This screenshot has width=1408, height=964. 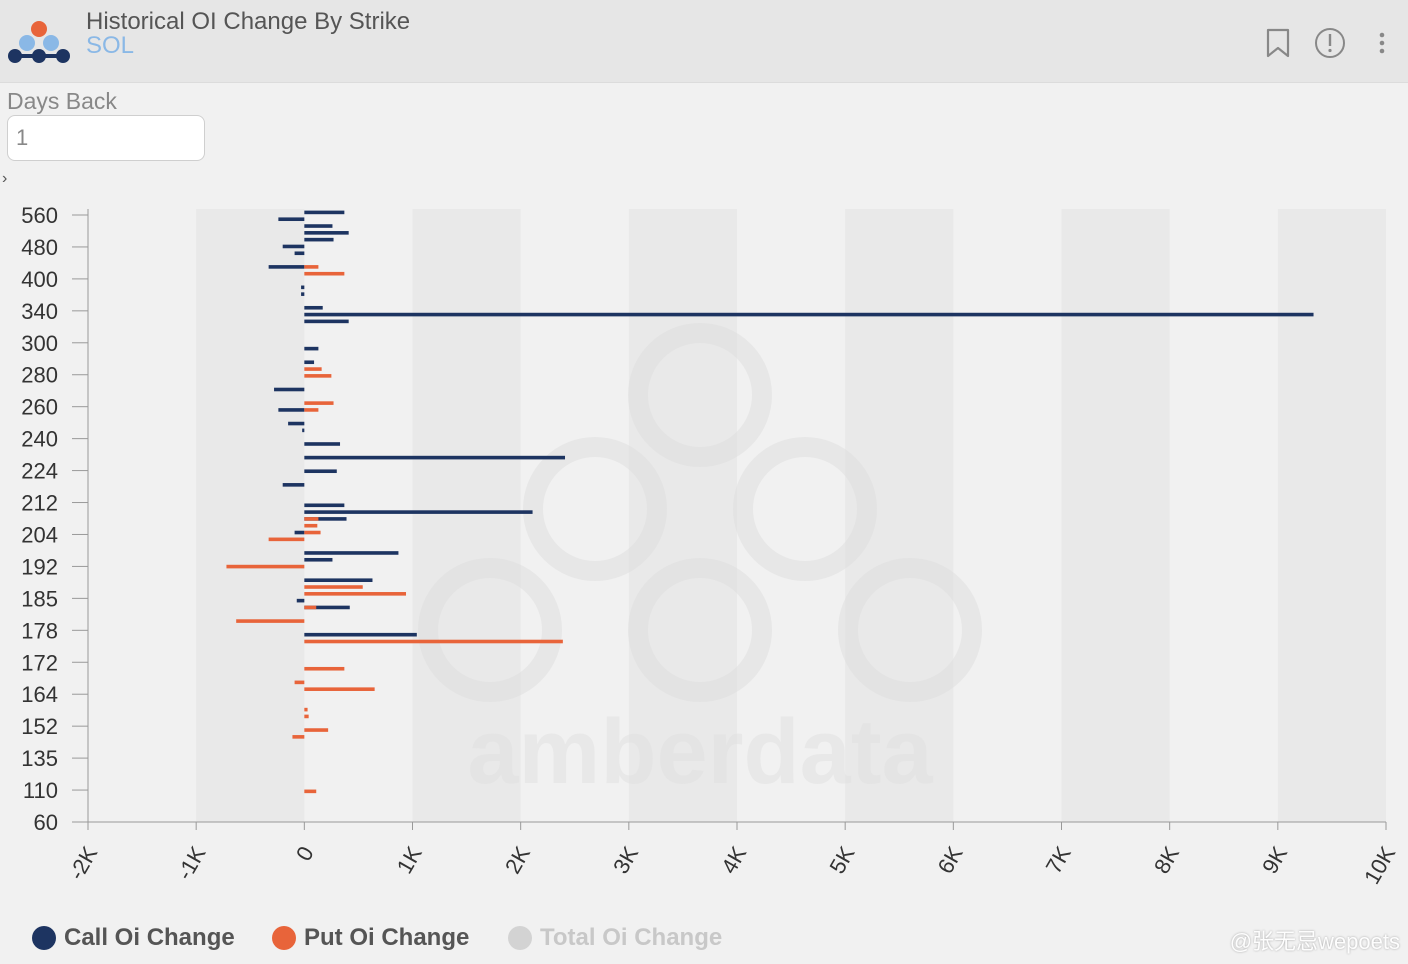 I want to click on y-tick-label: 340, so click(x=39, y=311).